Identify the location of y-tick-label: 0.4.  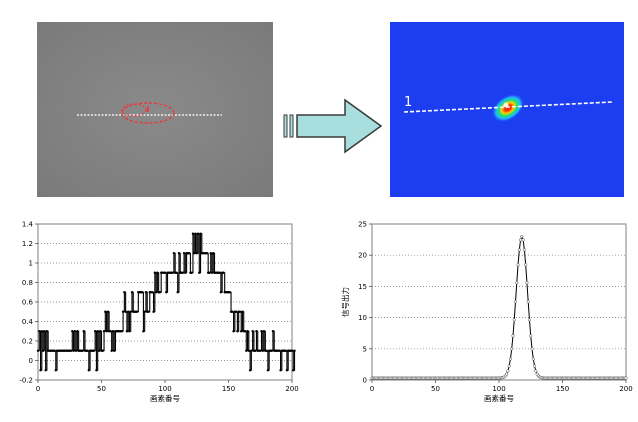
(28, 322).